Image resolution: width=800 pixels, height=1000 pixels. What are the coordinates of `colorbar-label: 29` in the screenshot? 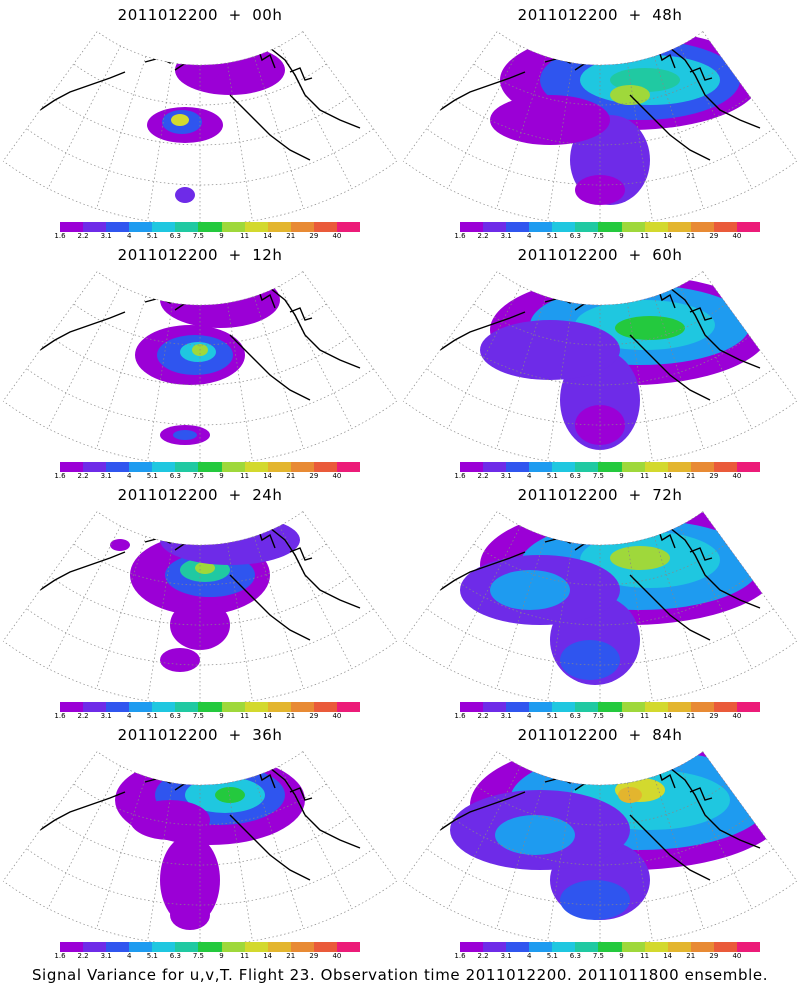 It's located at (314, 716).